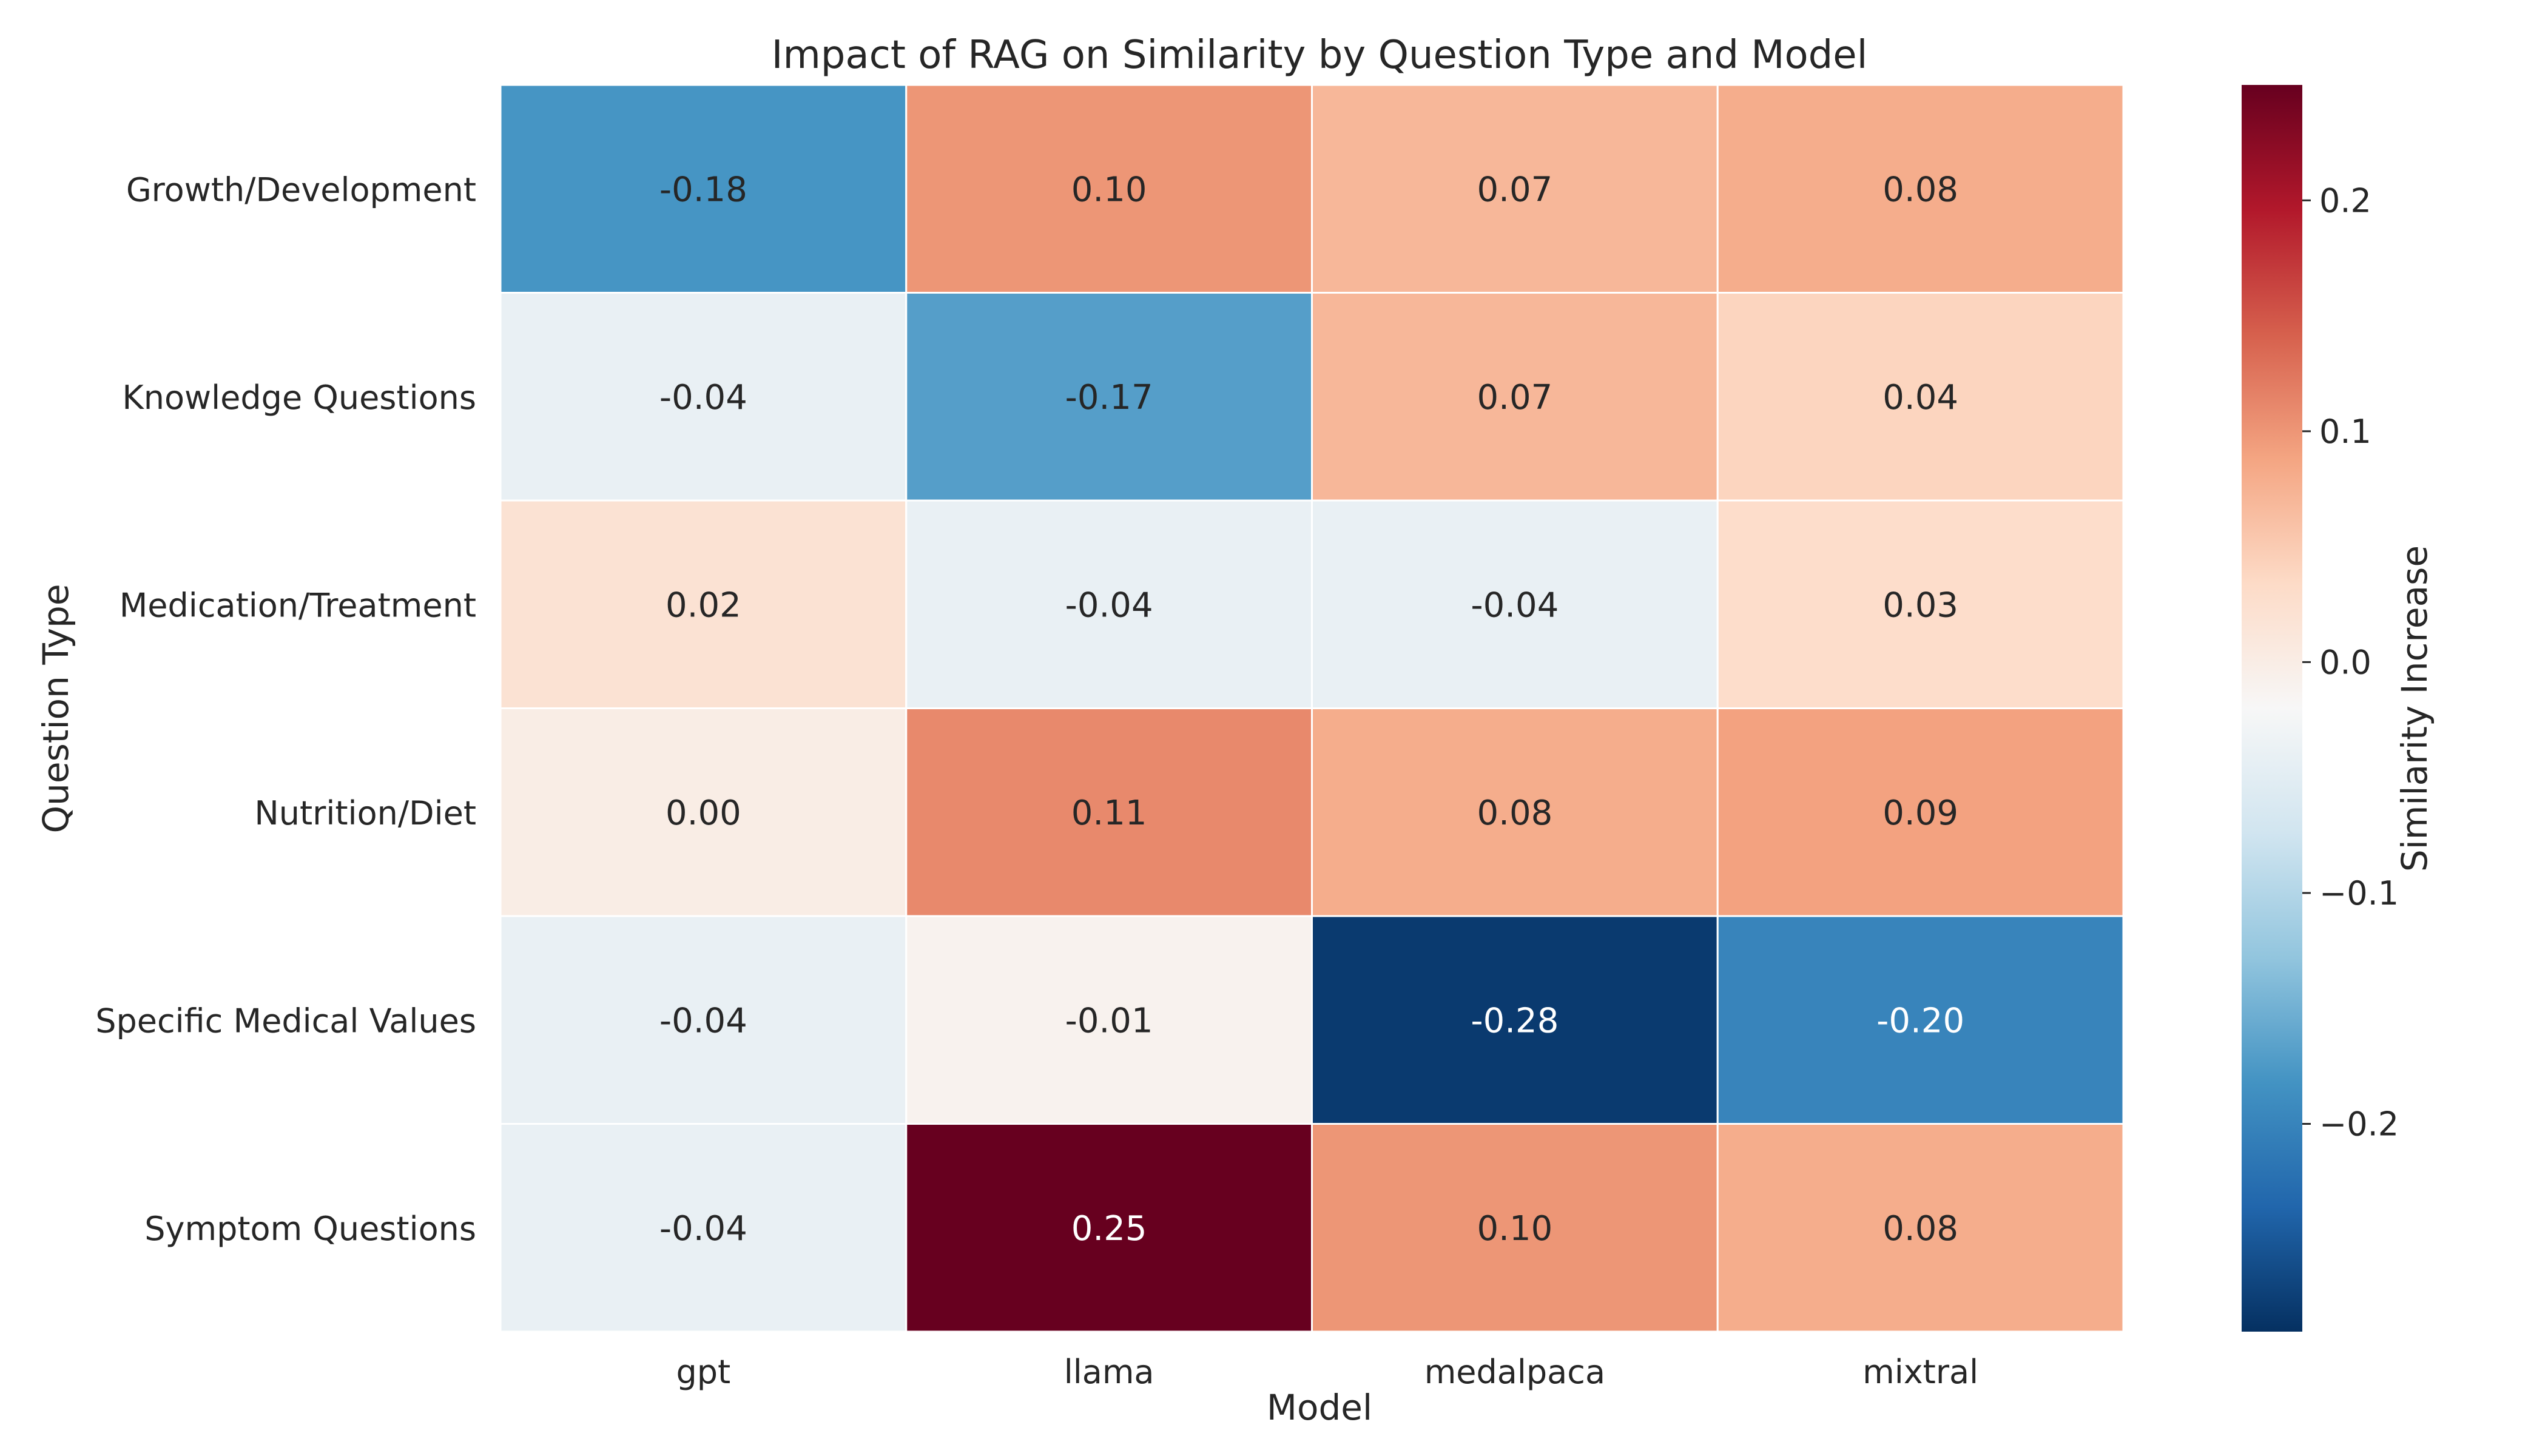 This screenshot has width=2548, height=1456. Describe the element at coordinates (299, 398) in the screenshot. I see `y-tick-label: Knowledge Questions` at that location.